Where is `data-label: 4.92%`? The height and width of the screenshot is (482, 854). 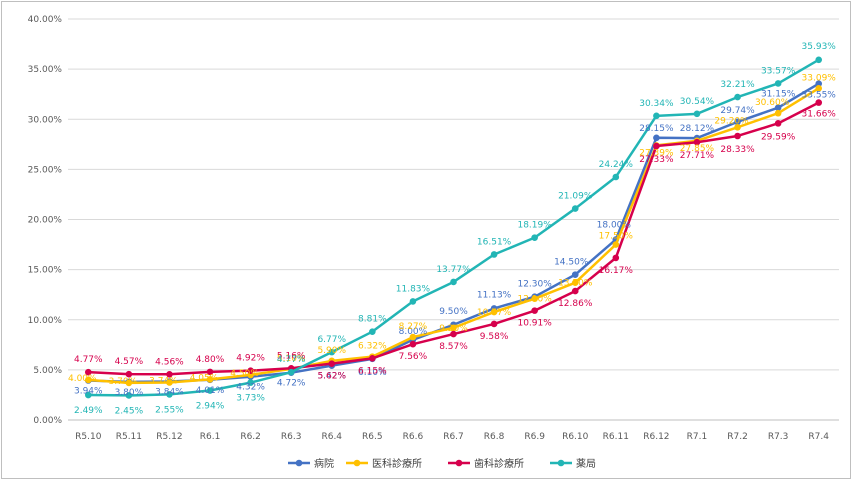
data-label: 4.92% is located at coordinates (250, 359).